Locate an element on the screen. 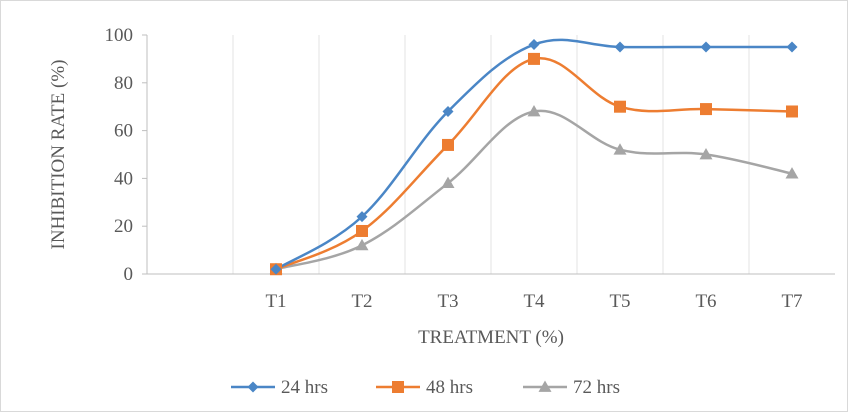 This screenshot has width=848, height=416. x-tick-label: T4 is located at coordinates (534, 301).